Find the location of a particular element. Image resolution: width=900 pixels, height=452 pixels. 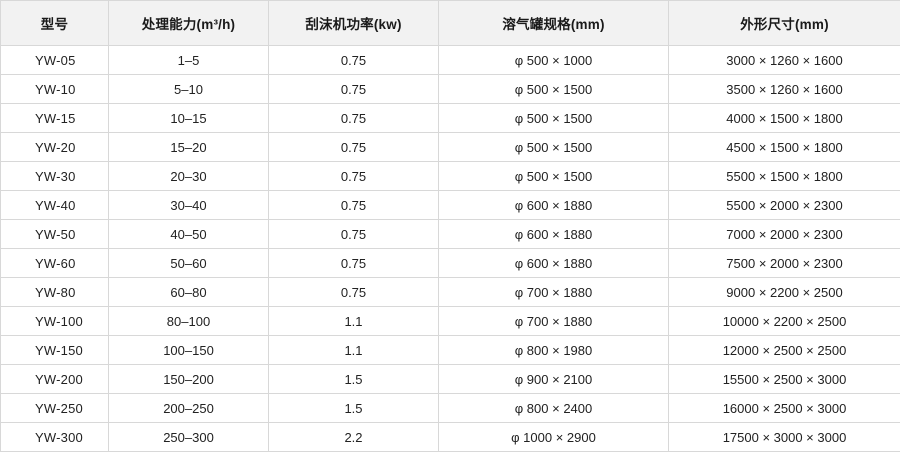

cell-tank-spec: φ 500 × 1000 is located at coordinates (554, 60).